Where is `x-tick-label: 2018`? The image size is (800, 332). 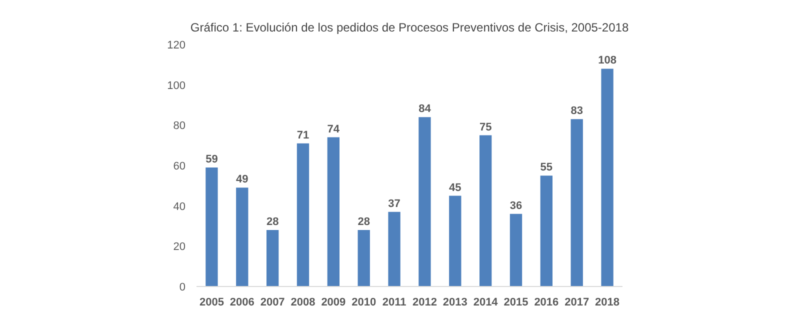
x-tick-label: 2018 is located at coordinates (607, 302).